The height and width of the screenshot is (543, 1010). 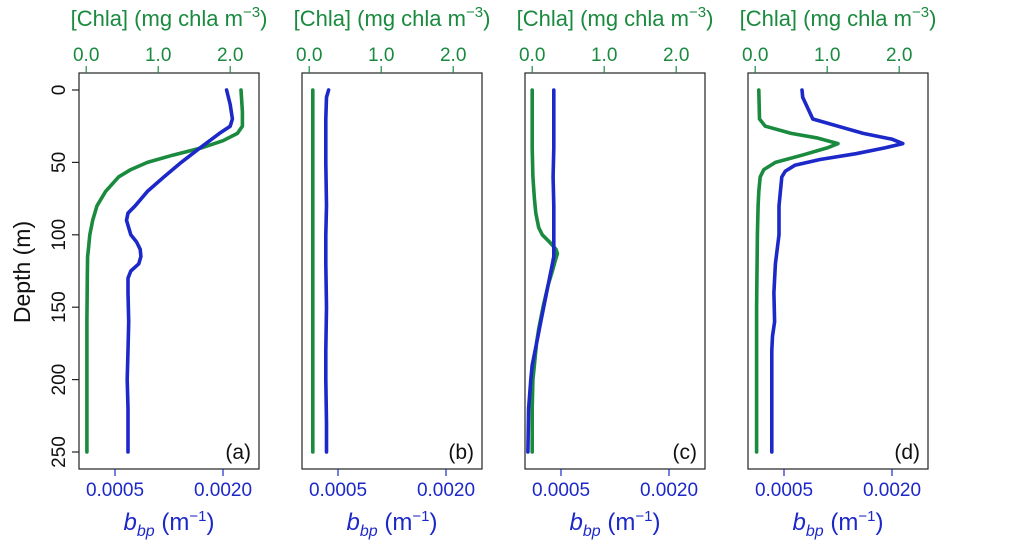 What do you see at coordinates (907, 452) in the screenshot?
I see `panel-label: (d)` at bounding box center [907, 452].